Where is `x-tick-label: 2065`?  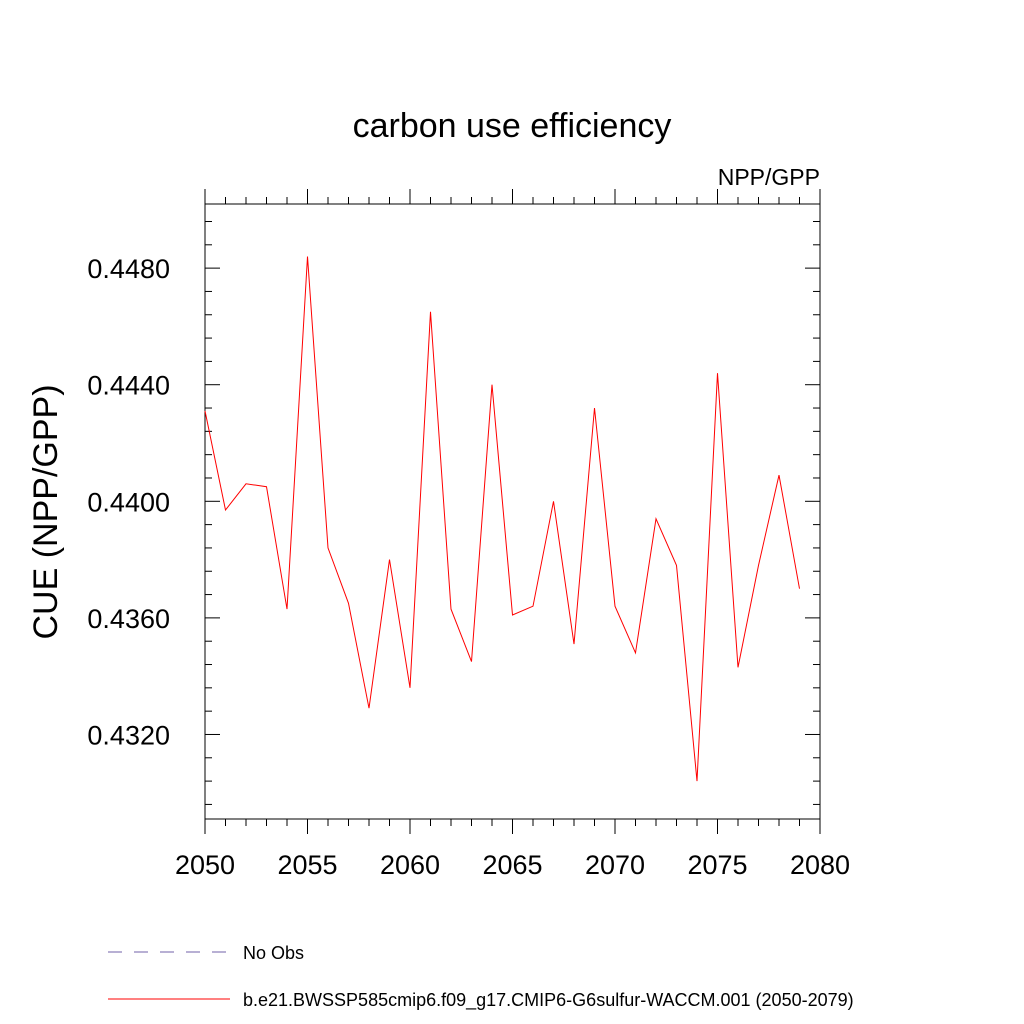
x-tick-label: 2065 is located at coordinates (512, 865).